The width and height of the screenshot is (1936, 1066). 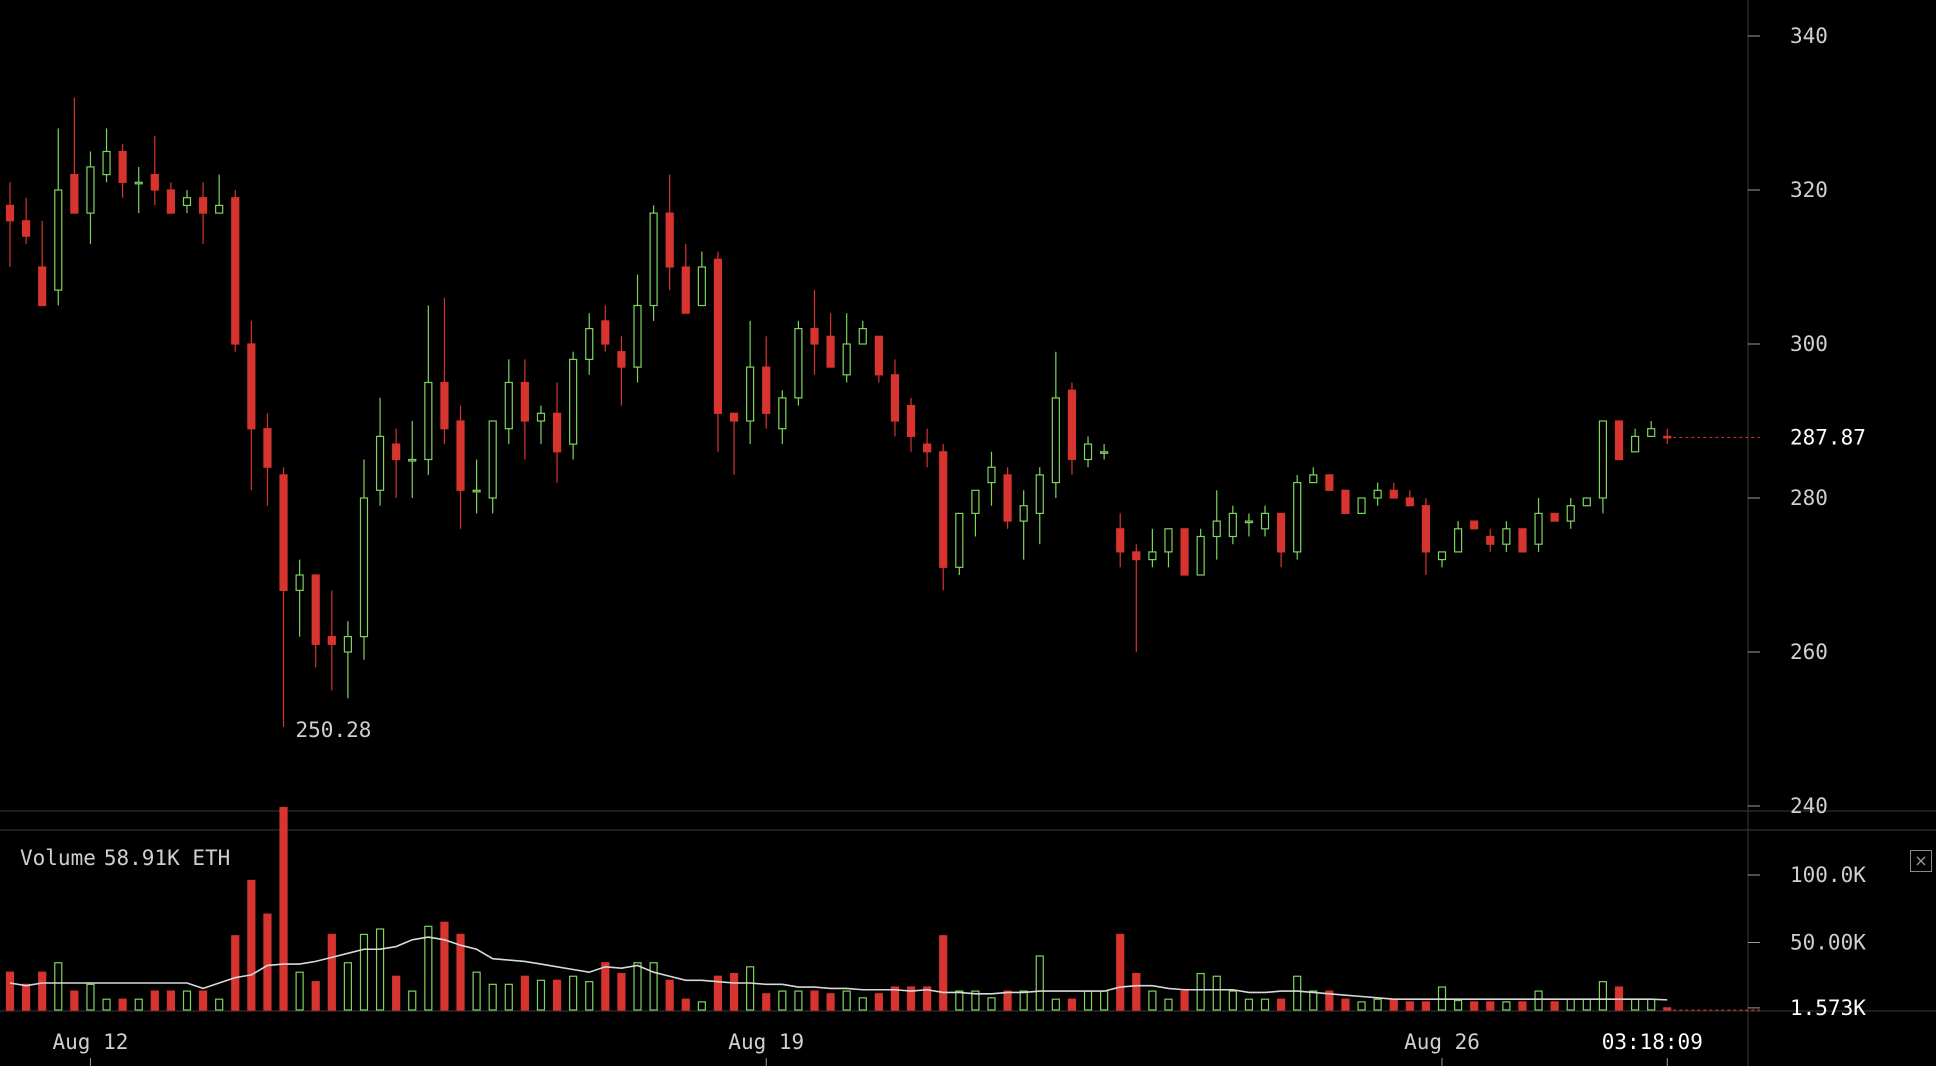 I want to click on close-icon: ×, so click(x=1921, y=861).